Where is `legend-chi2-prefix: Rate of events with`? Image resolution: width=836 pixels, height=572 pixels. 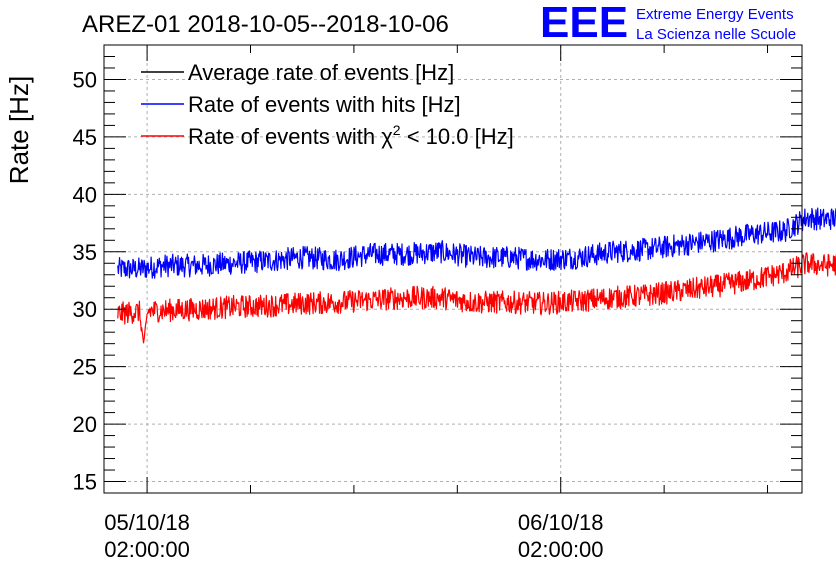 legend-chi2-prefix: Rate of events with is located at coordinates (284, 136).